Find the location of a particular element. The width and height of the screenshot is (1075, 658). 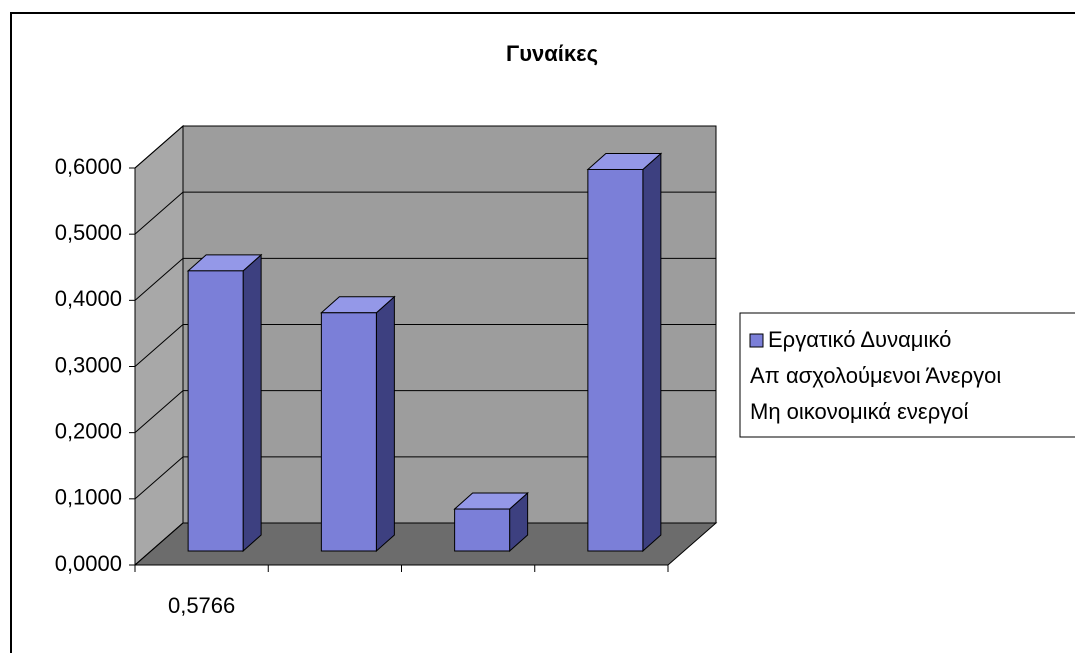

y-tick-label: 0,2000 is located at coordinates (88, 430).